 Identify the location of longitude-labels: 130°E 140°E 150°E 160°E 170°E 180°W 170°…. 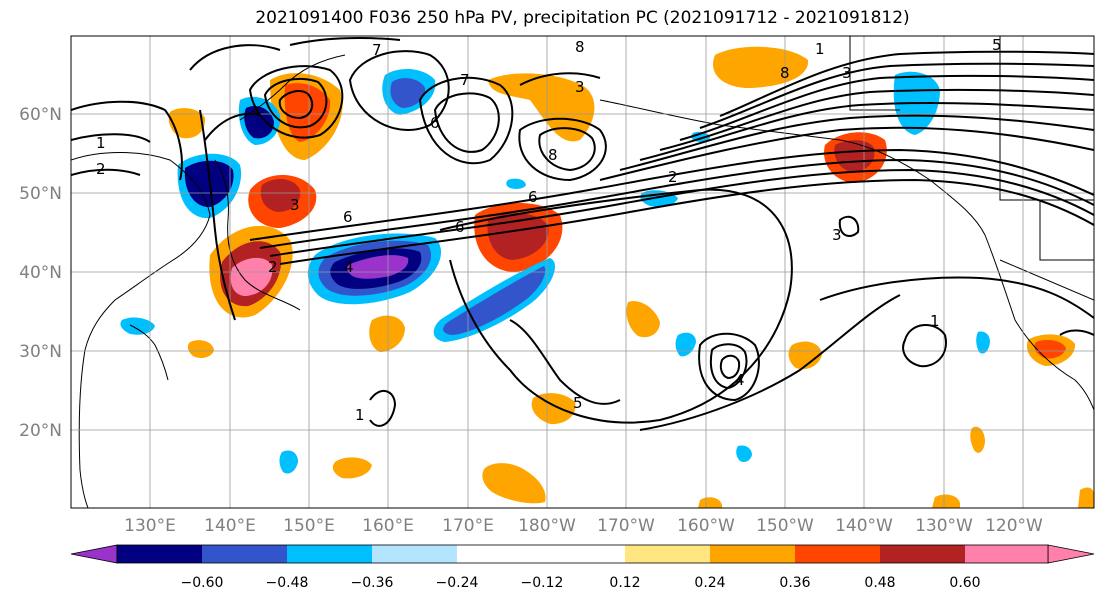
(583, 526).